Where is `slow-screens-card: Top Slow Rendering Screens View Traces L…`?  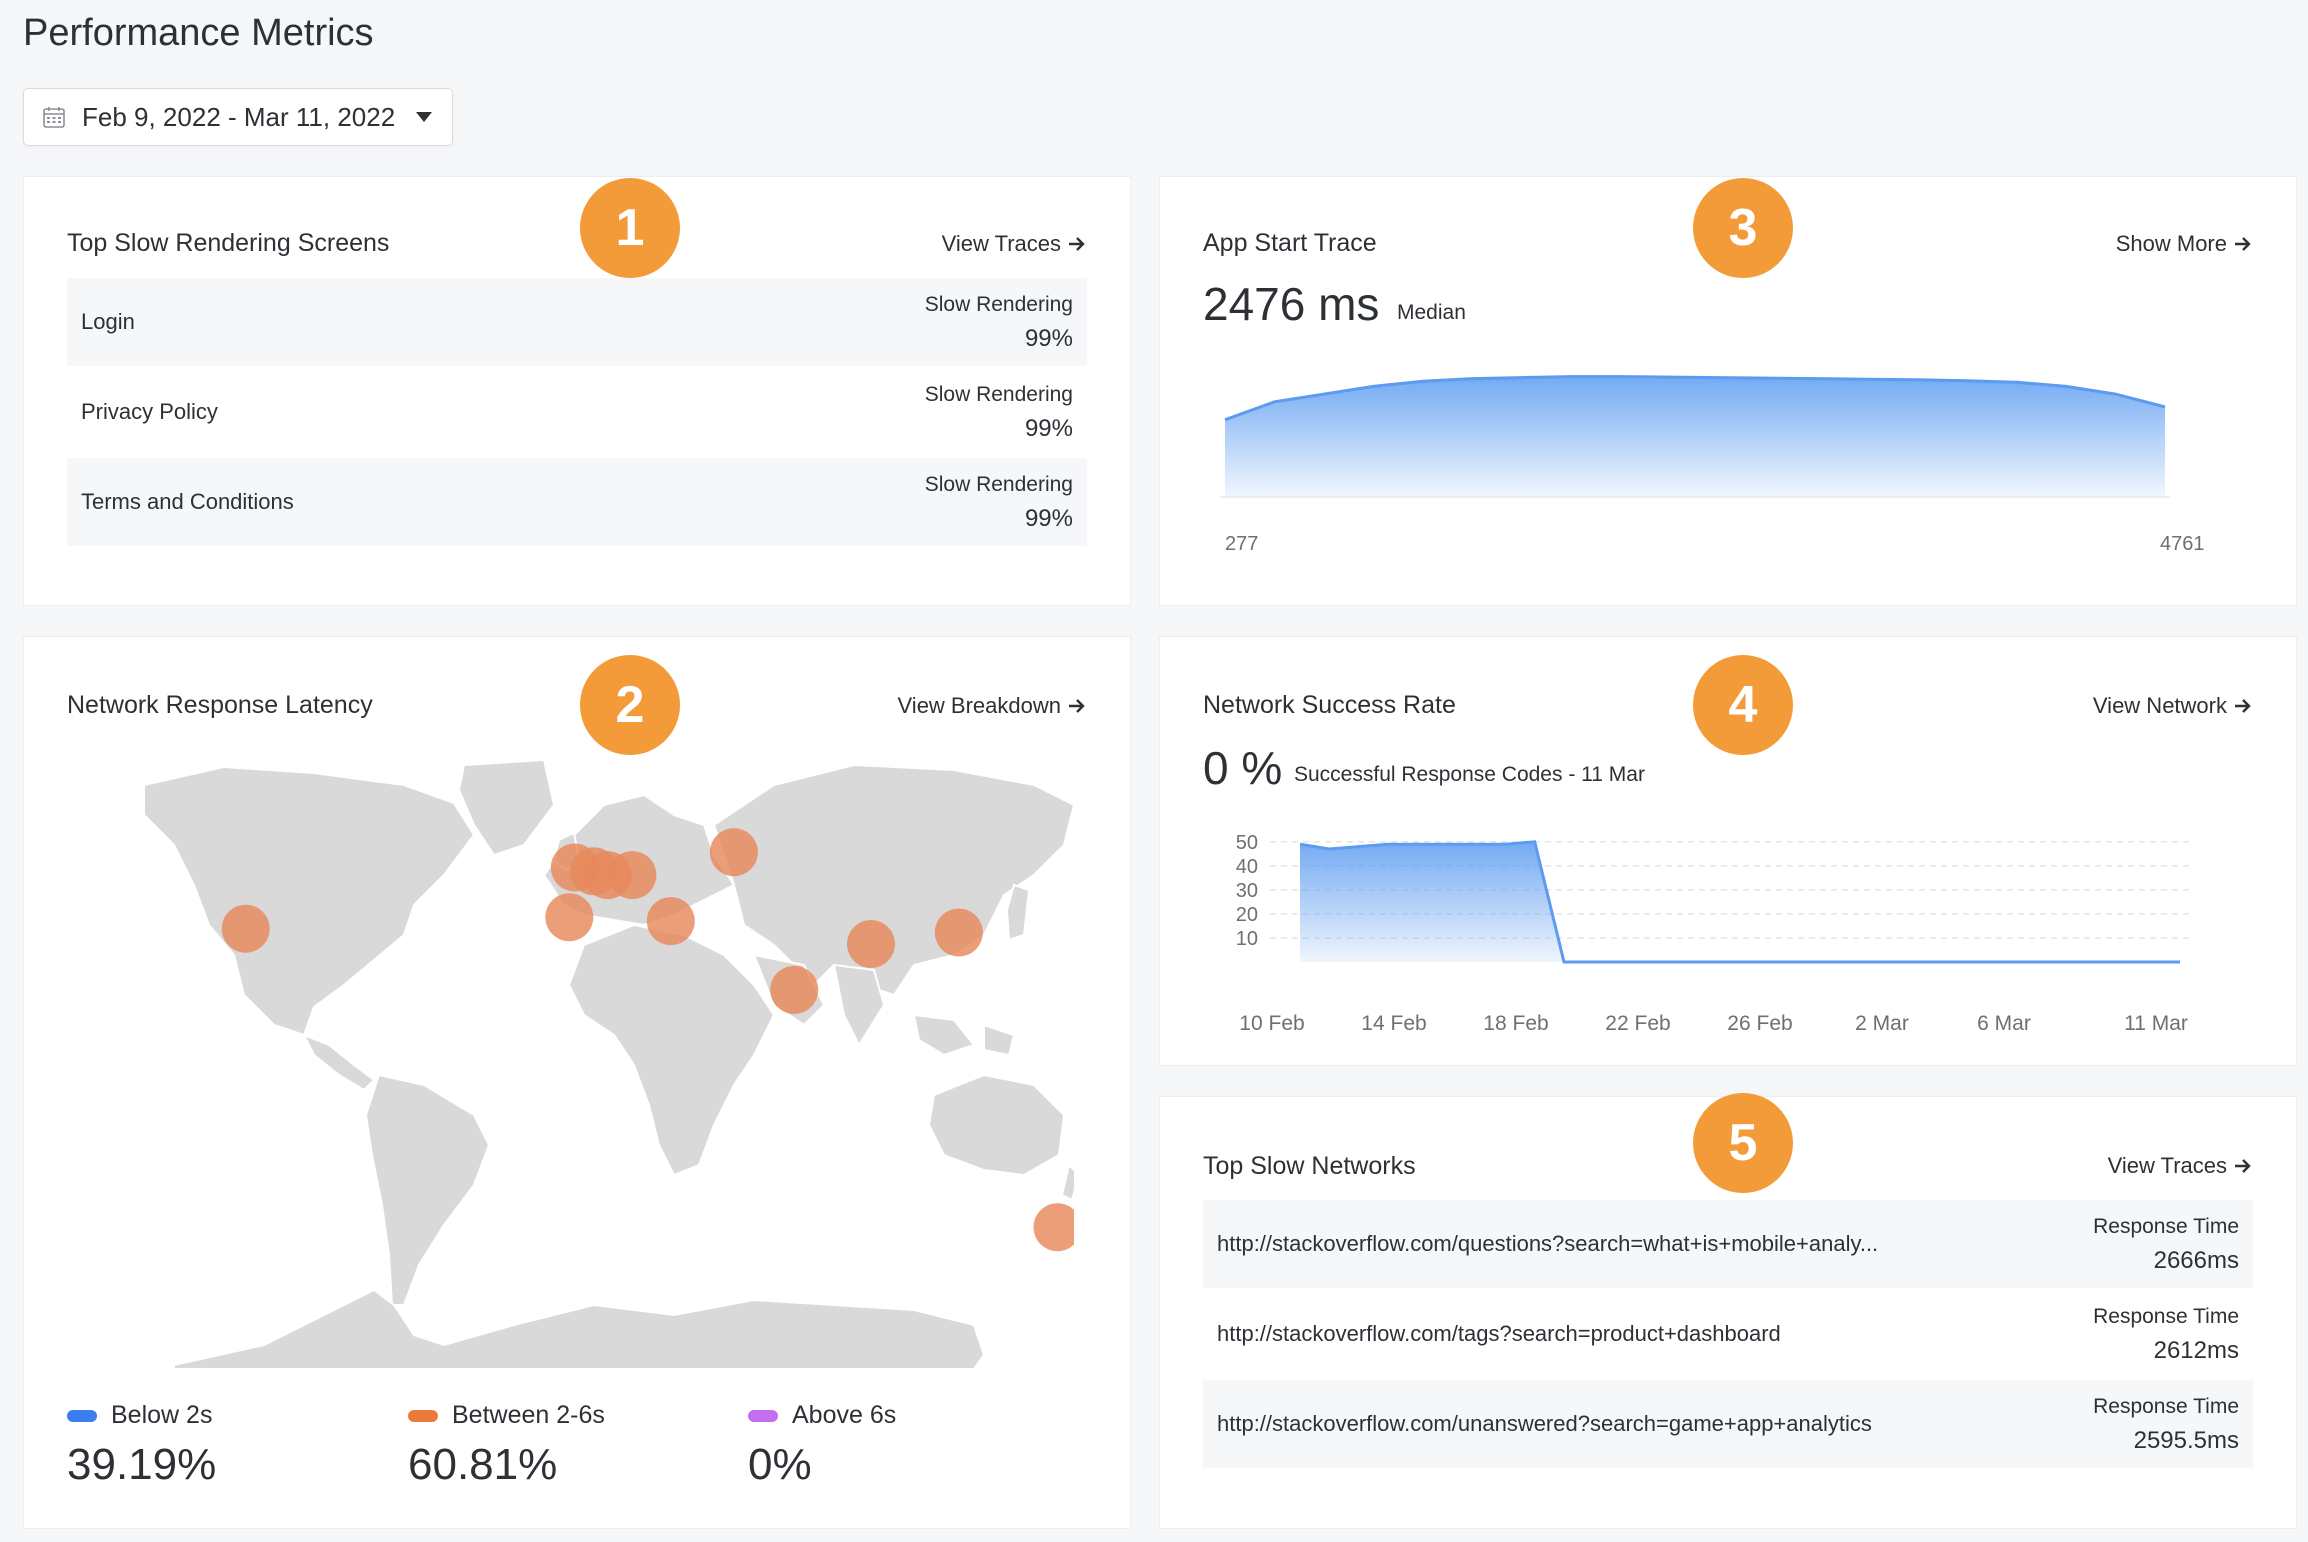
slow-screens-card: Top Slow Rendering Screens View Traces L… is located at coordinates (577, 391).